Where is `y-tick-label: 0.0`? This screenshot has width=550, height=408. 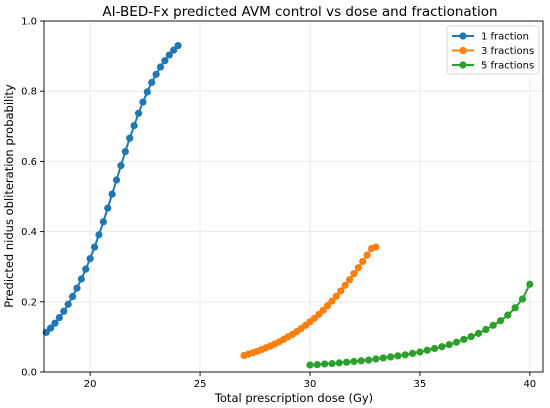
y-tick-label: 0.0 is located at coordinates (29, 373).